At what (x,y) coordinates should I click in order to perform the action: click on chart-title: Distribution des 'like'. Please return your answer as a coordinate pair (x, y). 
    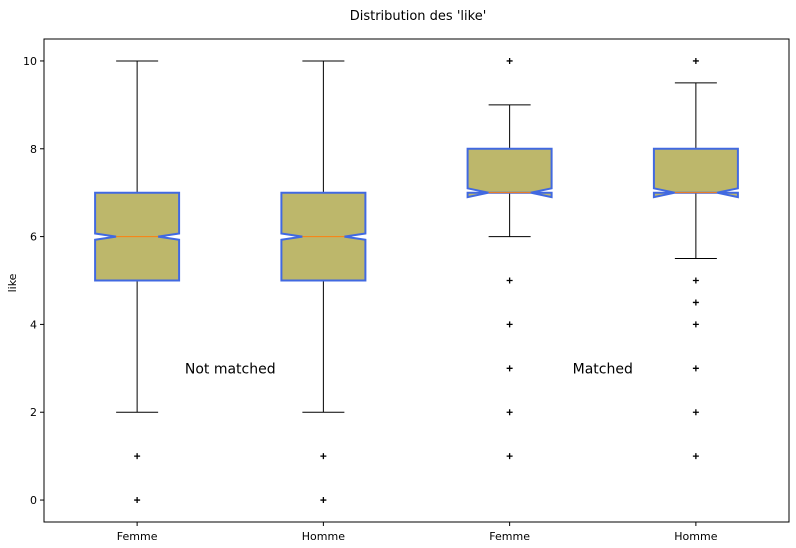
    Looking at the image, I should click on (418, 16).